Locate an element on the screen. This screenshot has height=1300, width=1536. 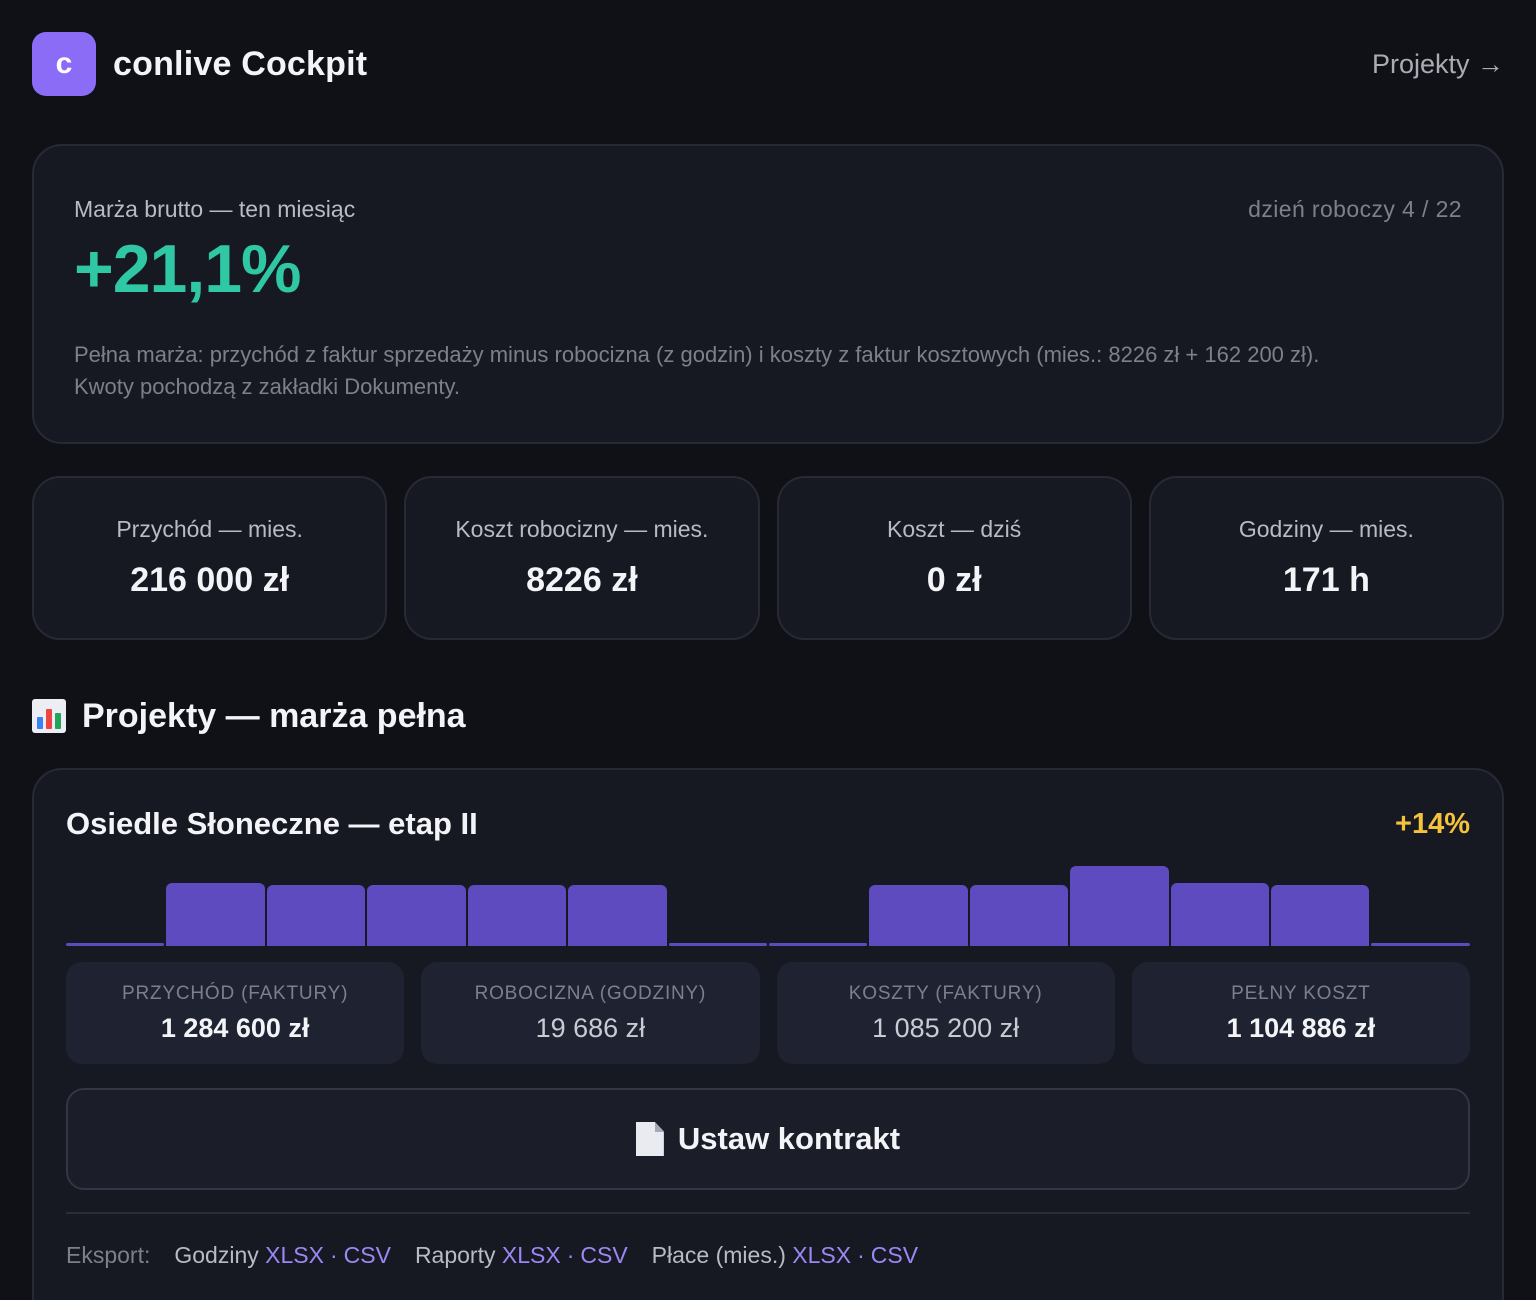
export-group-name: Płace (mies.) is located at coordinates (718, 1254).